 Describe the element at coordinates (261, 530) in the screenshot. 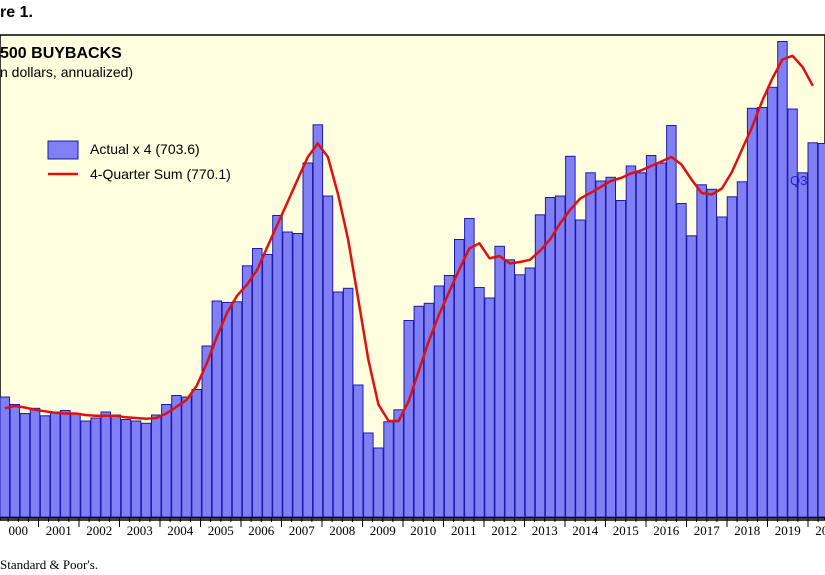

I see `x-tick-label: 2006` at that location.